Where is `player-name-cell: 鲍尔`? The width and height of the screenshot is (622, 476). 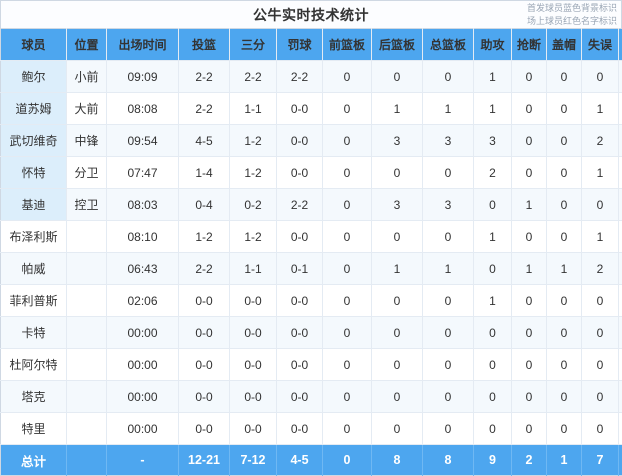
player-name-cell: 鲍尔 is located at coordinates (34, 77).